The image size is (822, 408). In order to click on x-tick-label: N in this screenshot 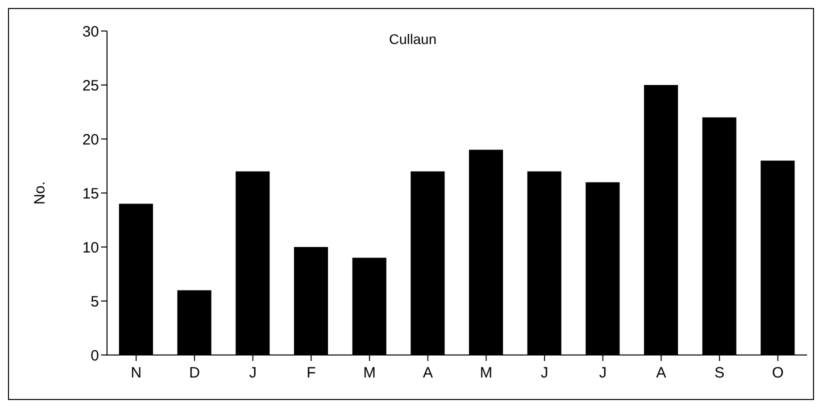, I will do `click(136, 373)`.